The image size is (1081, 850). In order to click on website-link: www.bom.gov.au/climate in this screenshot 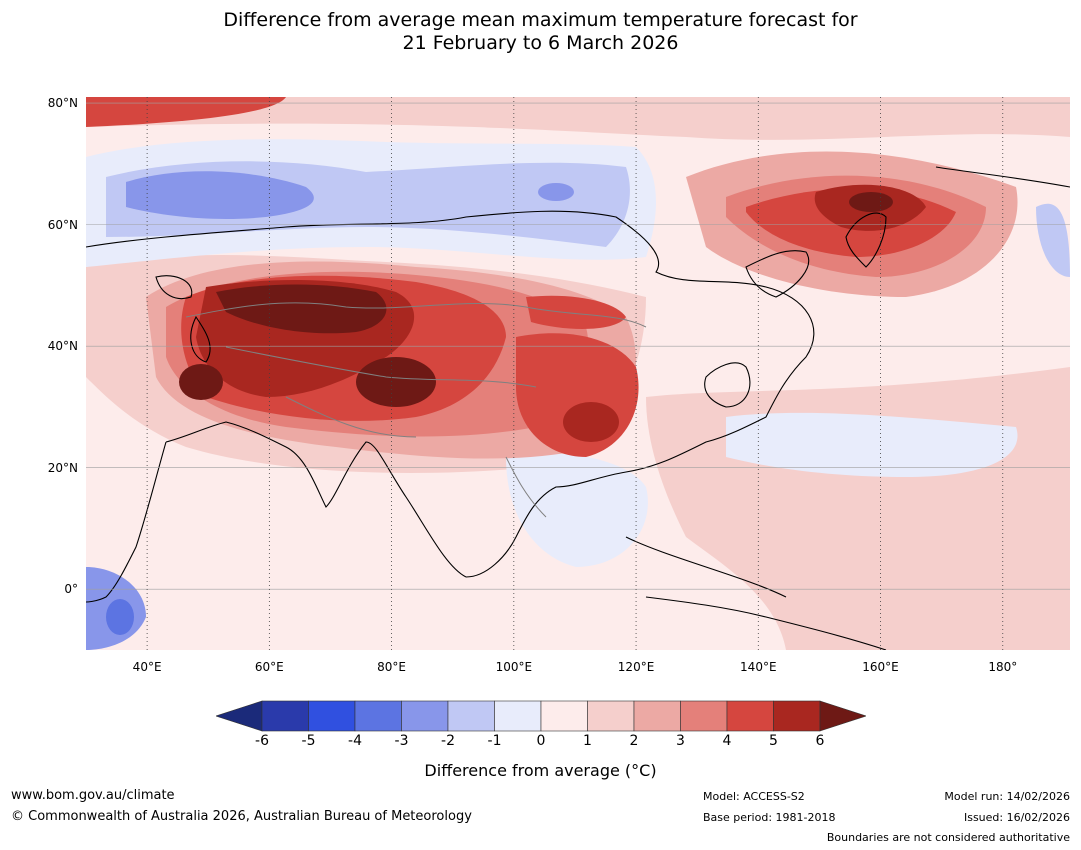, I will do `click(93, 795)`.